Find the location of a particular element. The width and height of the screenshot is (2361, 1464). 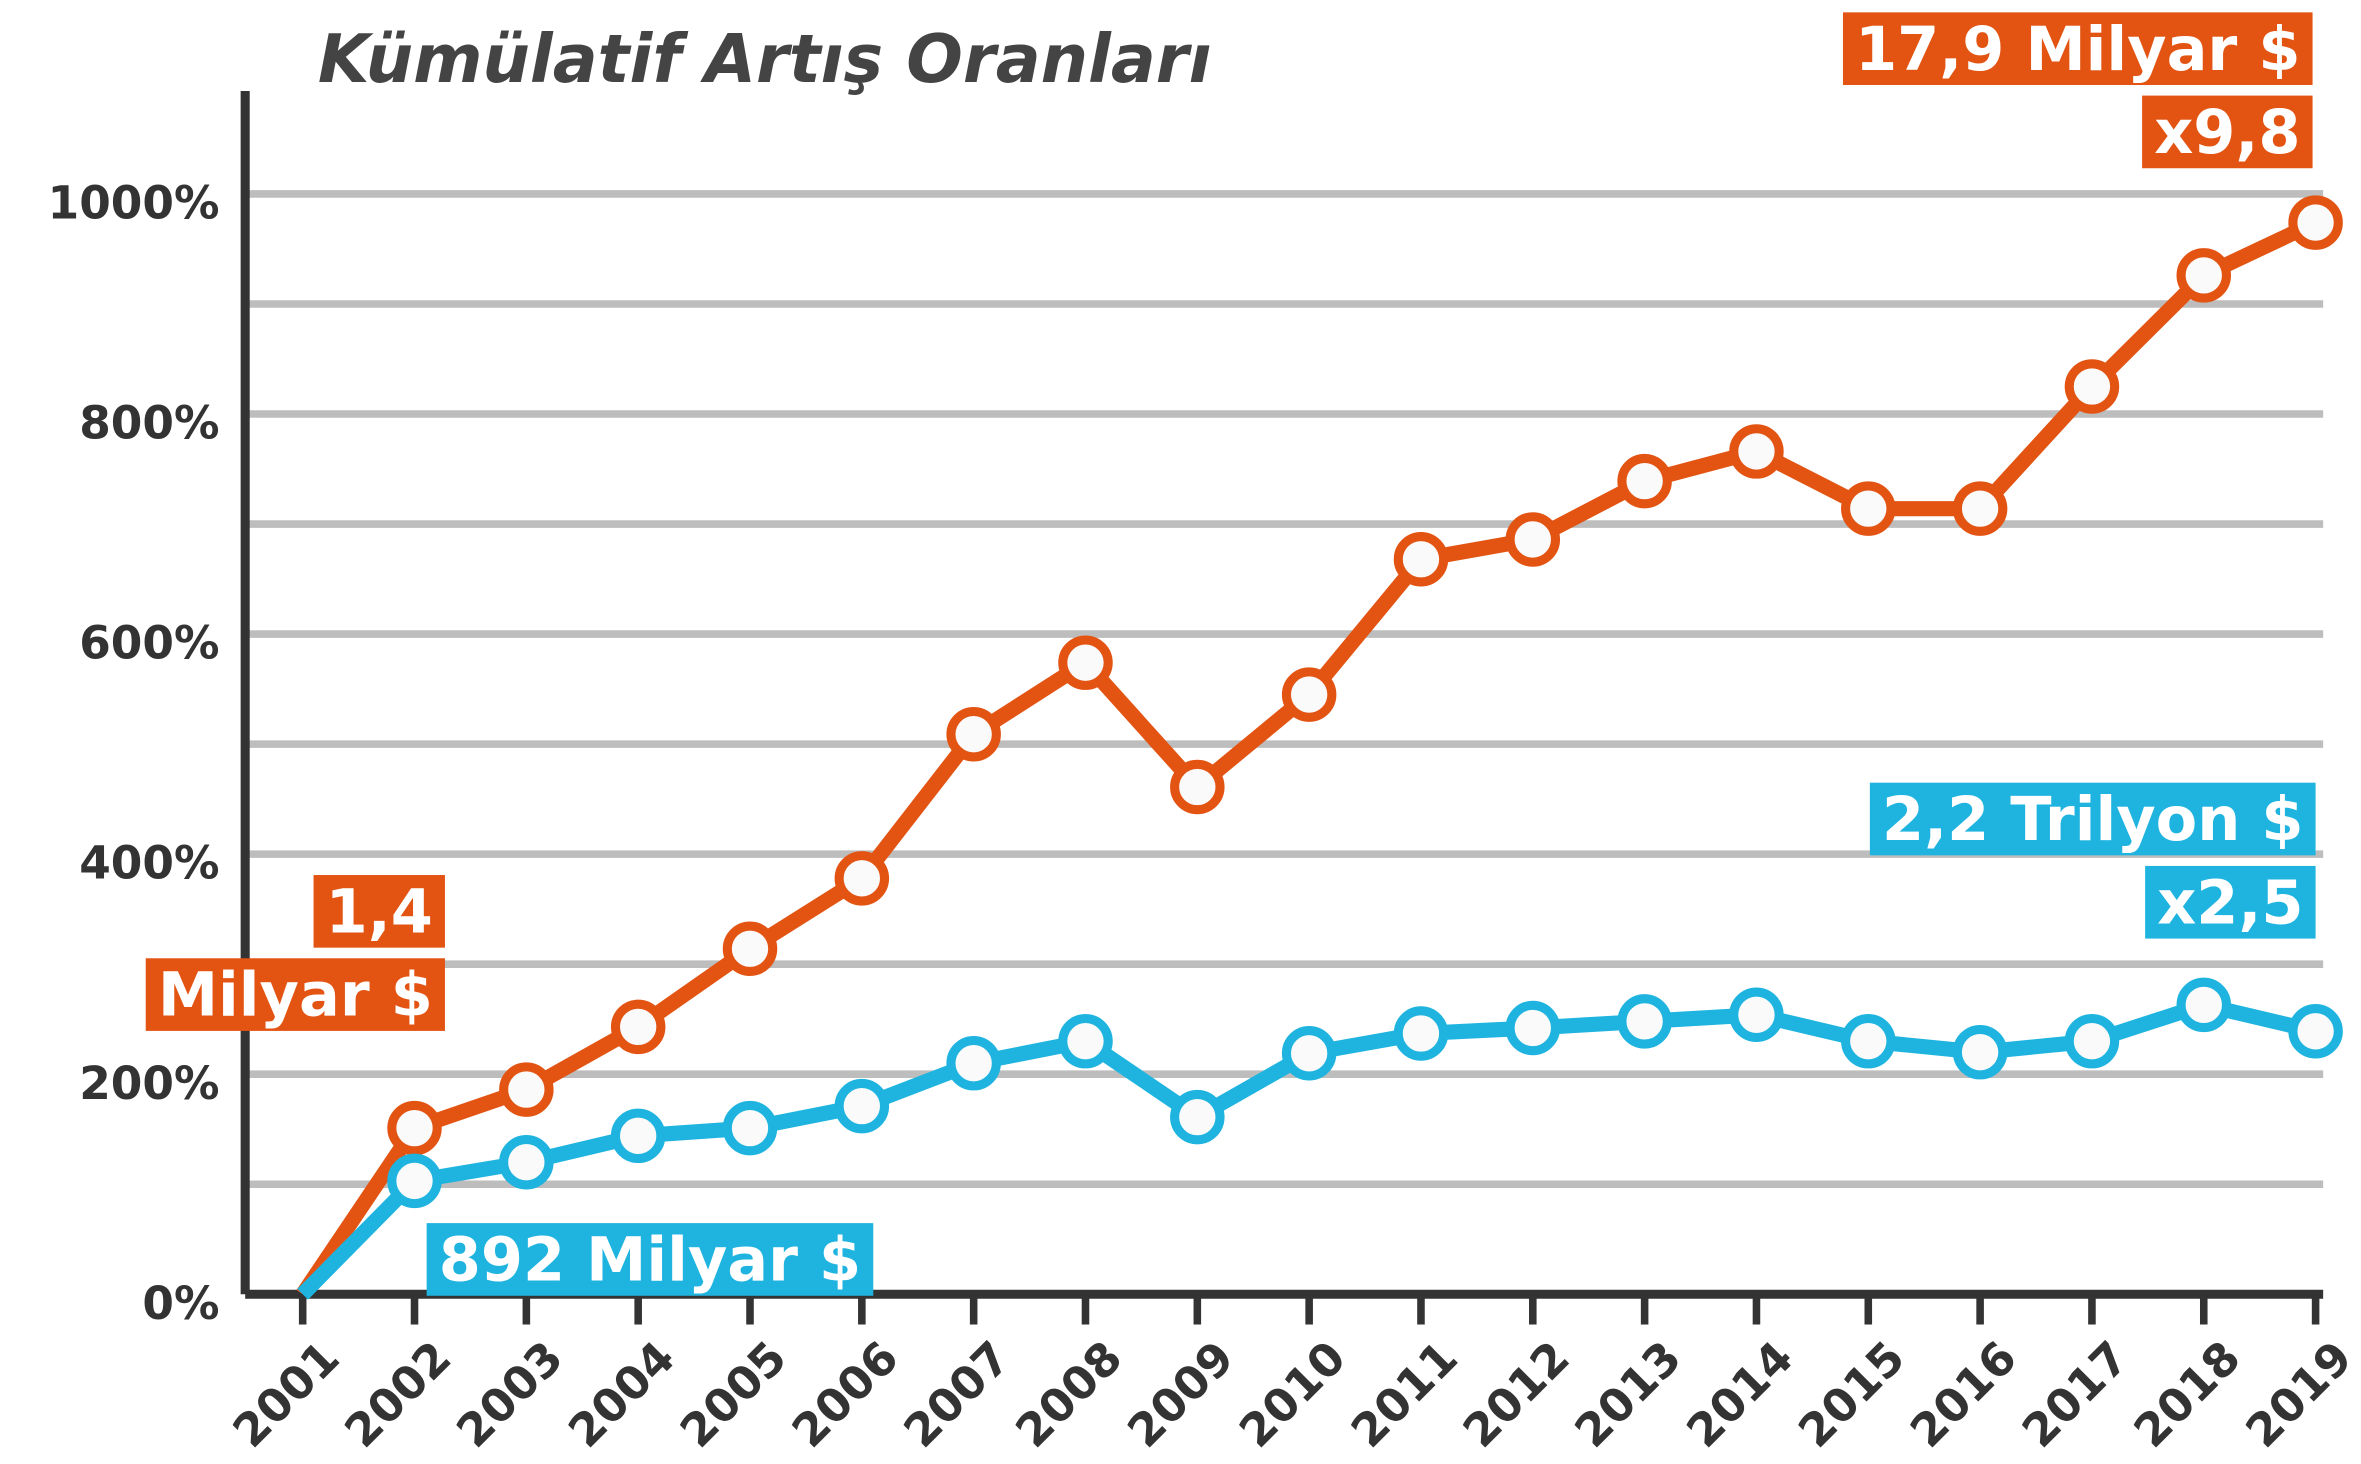

x-tick-label: 2016 is located at coordinates (1963, 1394).